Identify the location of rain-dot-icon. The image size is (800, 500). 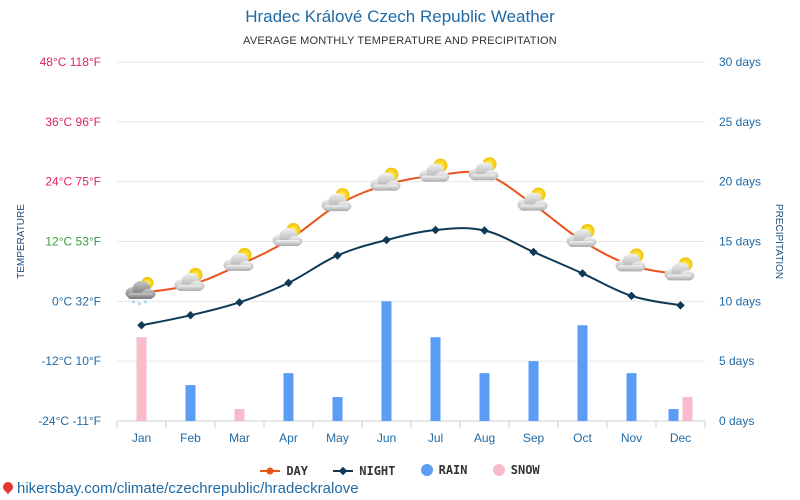
(426, 470).